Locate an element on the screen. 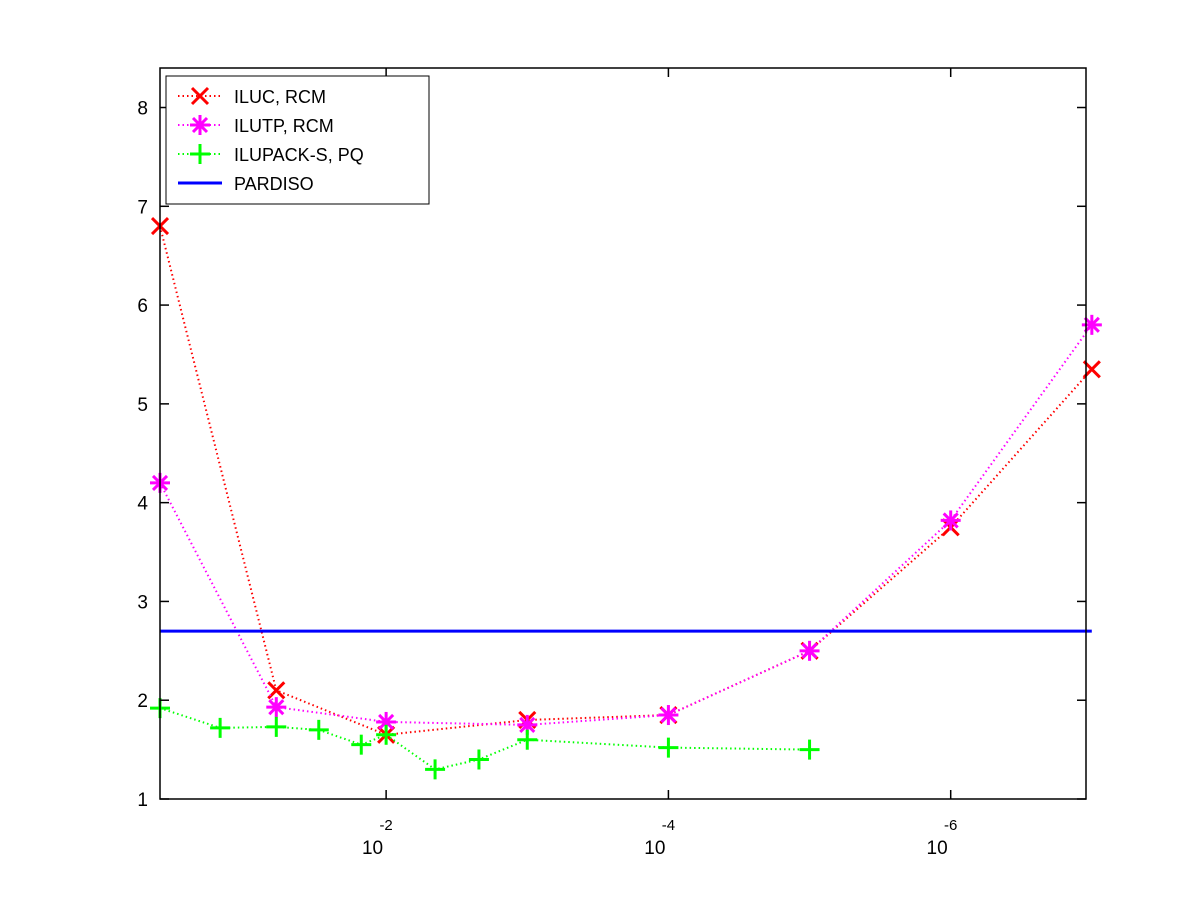 The height and width of the screenshot is (900, 1200). y-tick-label: 8 is located at coordinates (142, 109).